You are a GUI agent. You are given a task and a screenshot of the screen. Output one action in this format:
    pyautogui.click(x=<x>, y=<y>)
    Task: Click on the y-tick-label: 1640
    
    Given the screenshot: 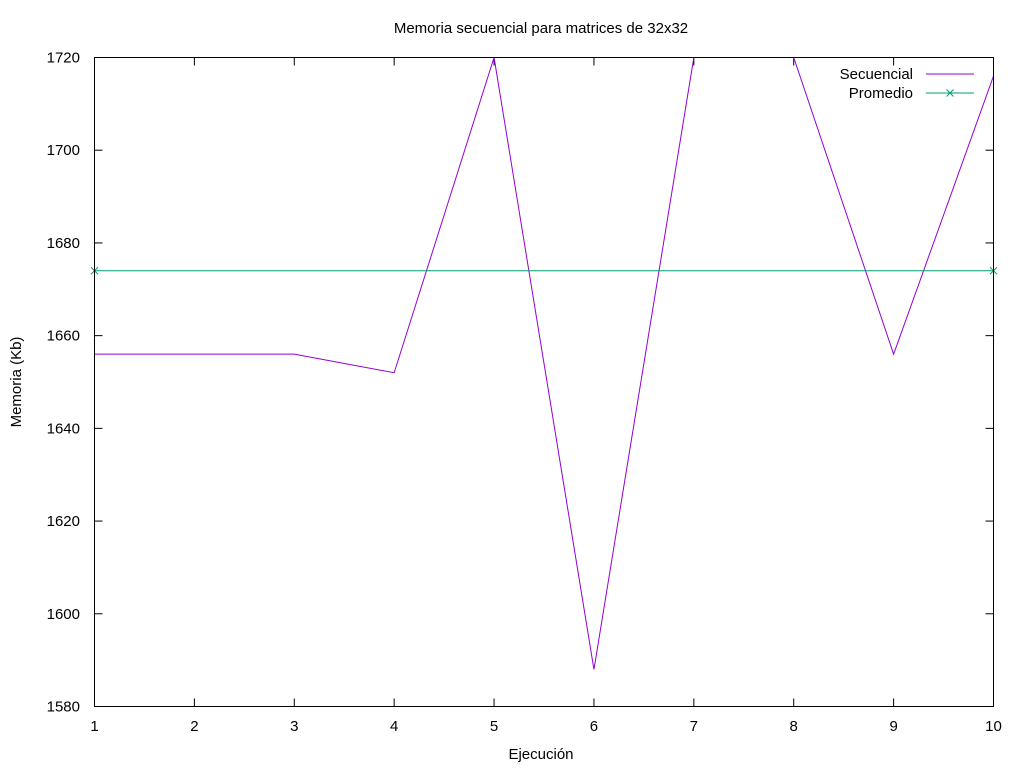 What is the action you would take?
    pyautogui.click(x=63, y=428)
    